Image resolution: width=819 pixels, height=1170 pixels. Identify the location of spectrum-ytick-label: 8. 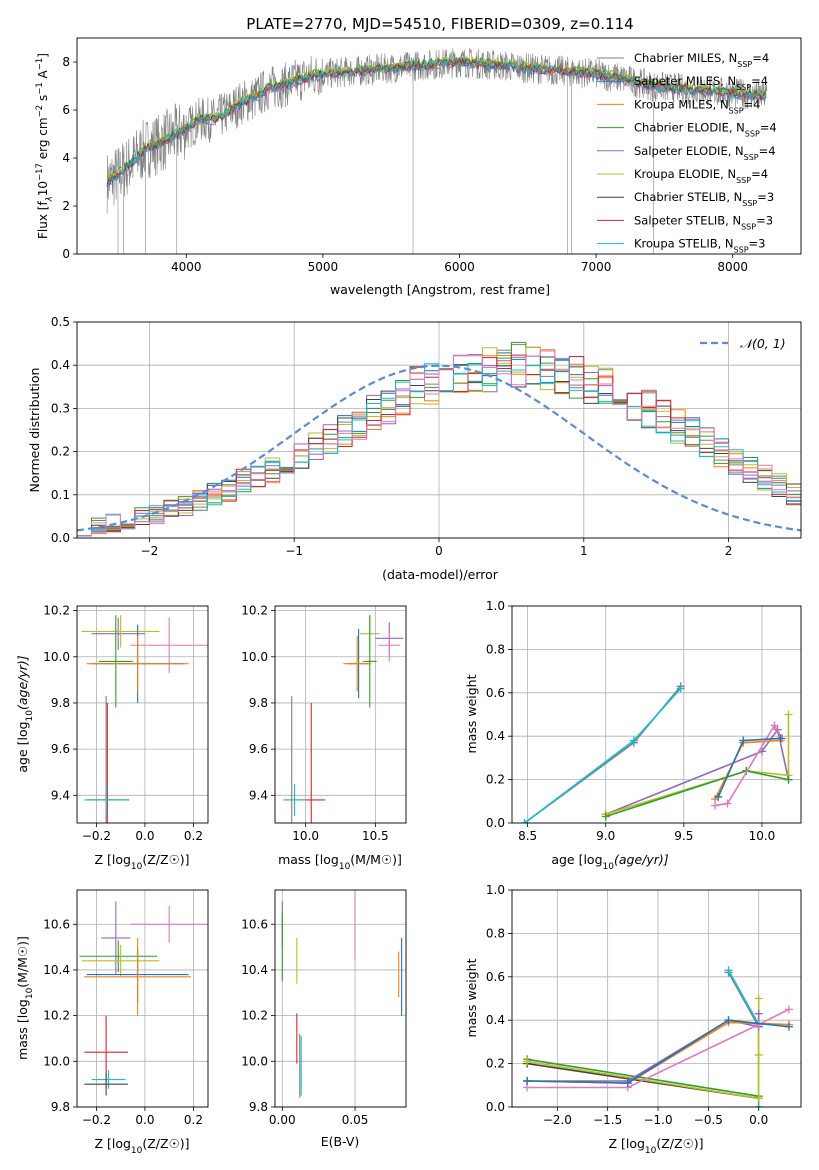
(66, 62).